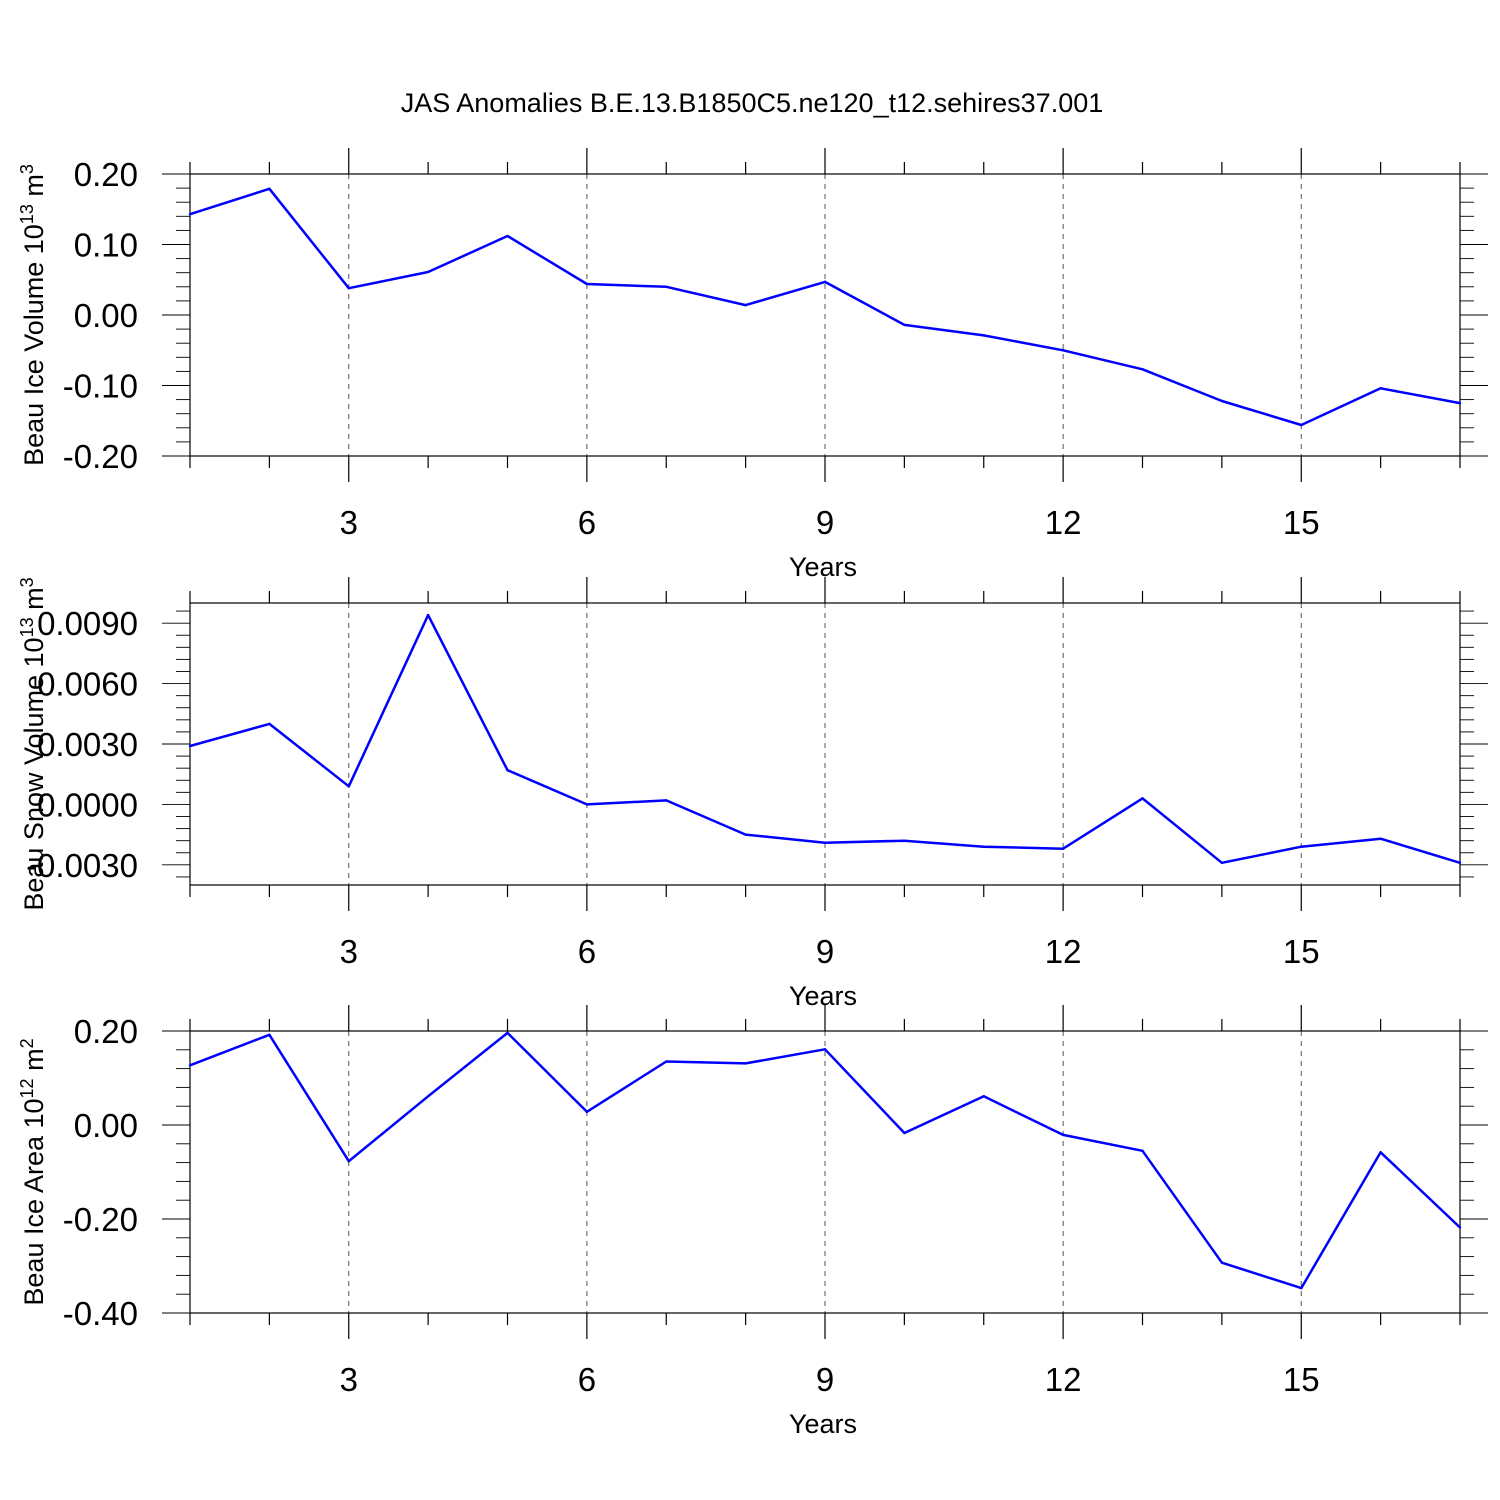  I want to click on y-tick-label: 0.10, so click(106, 245).